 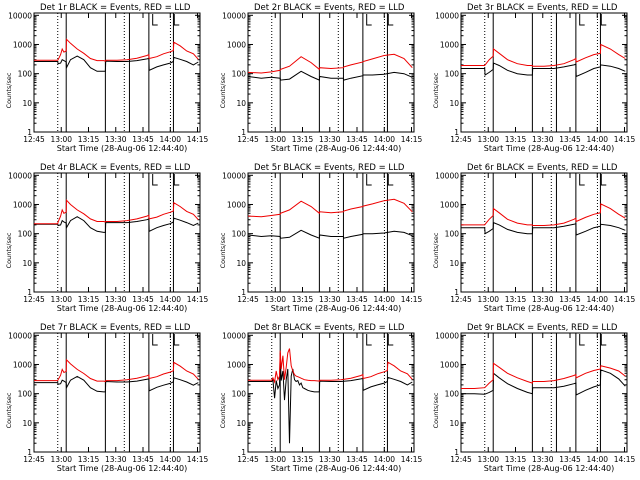 What do you see at coordinates (329, 328) in the screenshot?
I see `chart-title: Det 8r BLACK = Events, RED = LLD` at bounding box center [329, 328].